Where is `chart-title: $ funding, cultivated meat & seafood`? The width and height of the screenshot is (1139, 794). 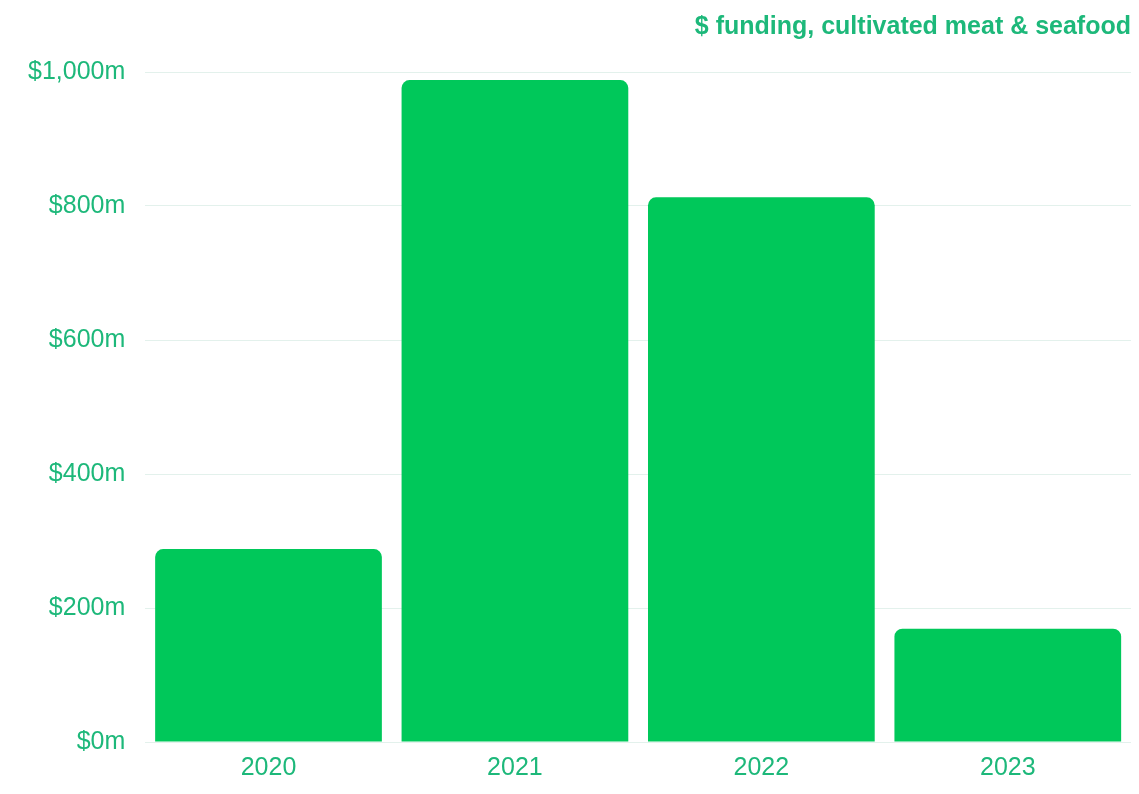
chart-title: $ funding, cultivated meat & seafood is located at coordinates (912, 24).